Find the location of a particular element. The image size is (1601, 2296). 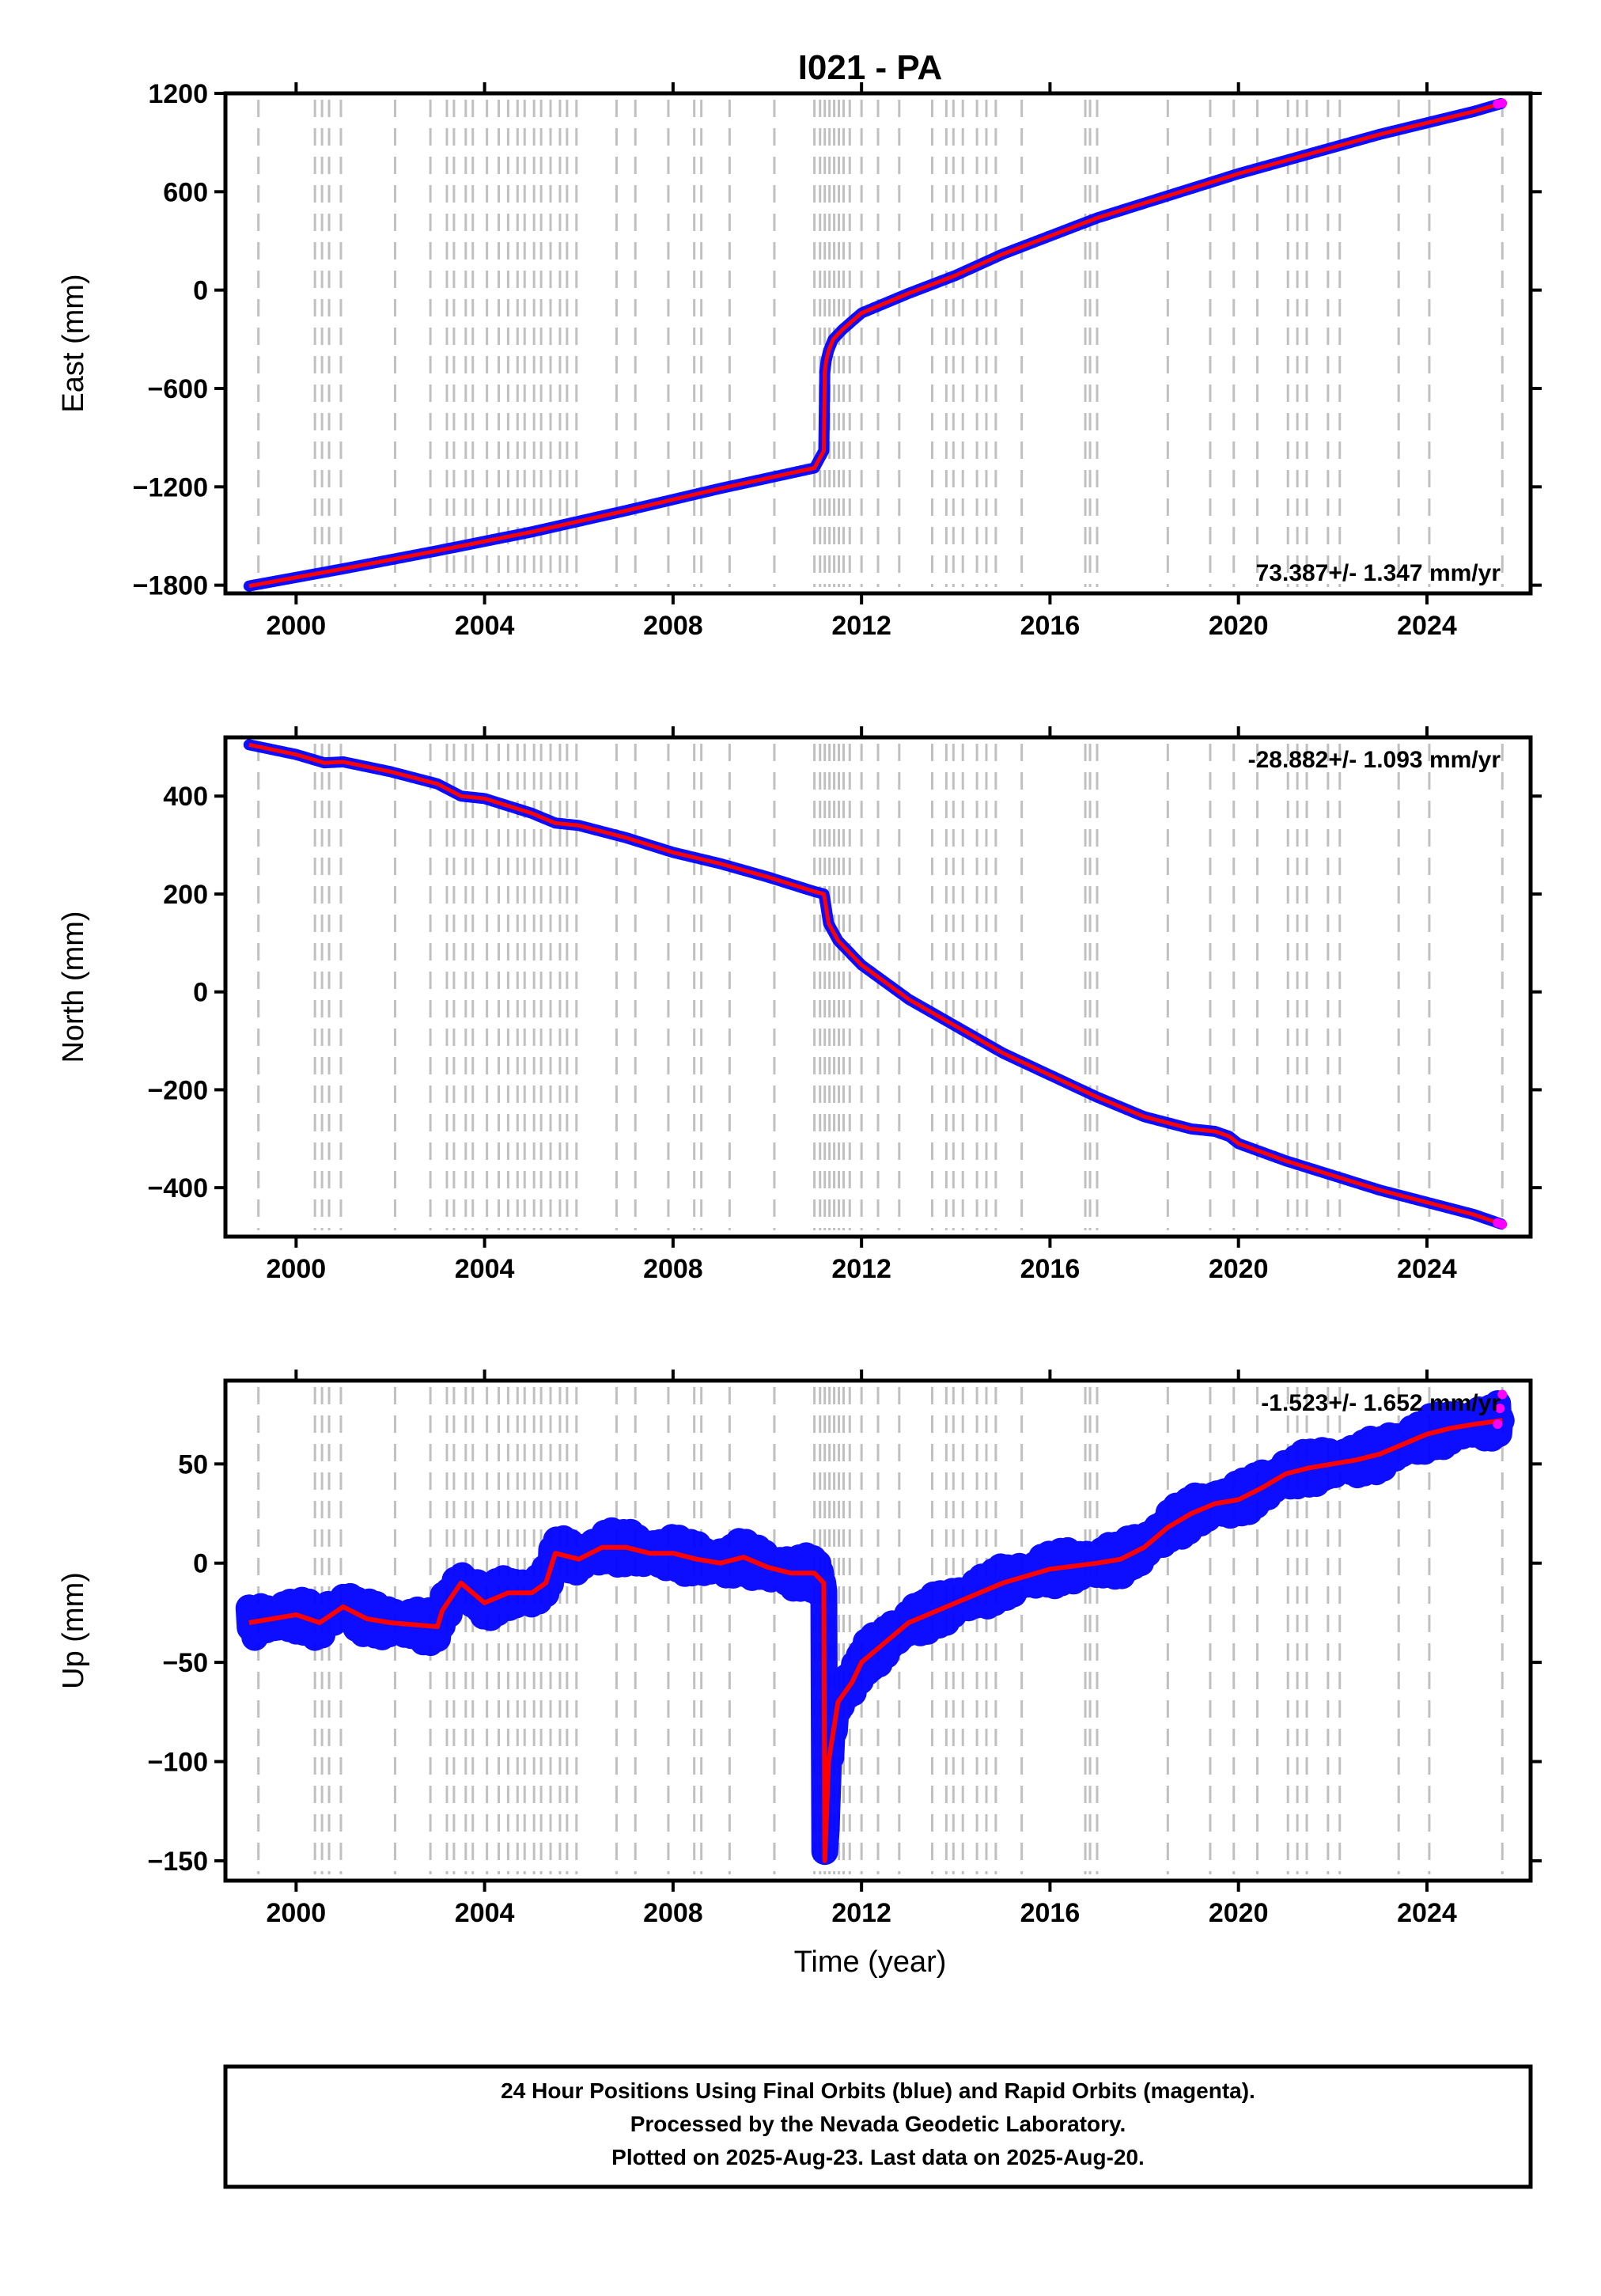

east-x-tick-label: 2004 is located at coordinates (485, 626).